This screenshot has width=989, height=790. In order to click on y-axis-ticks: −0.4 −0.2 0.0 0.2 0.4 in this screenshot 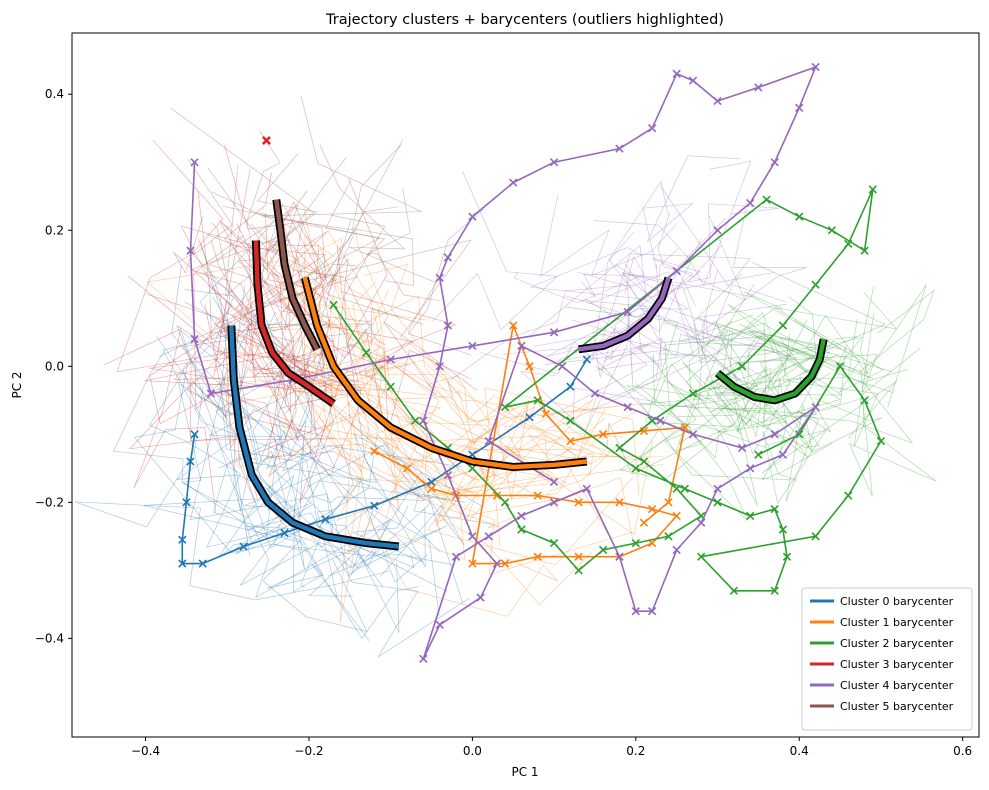, I will do `click(53, 366)`.